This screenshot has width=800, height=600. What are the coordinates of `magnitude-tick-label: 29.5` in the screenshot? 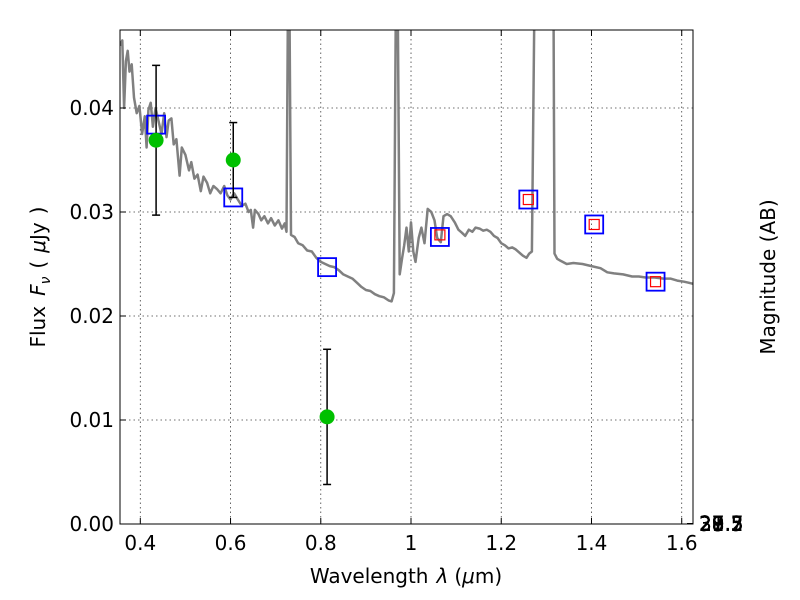 It's located at (721, 524).